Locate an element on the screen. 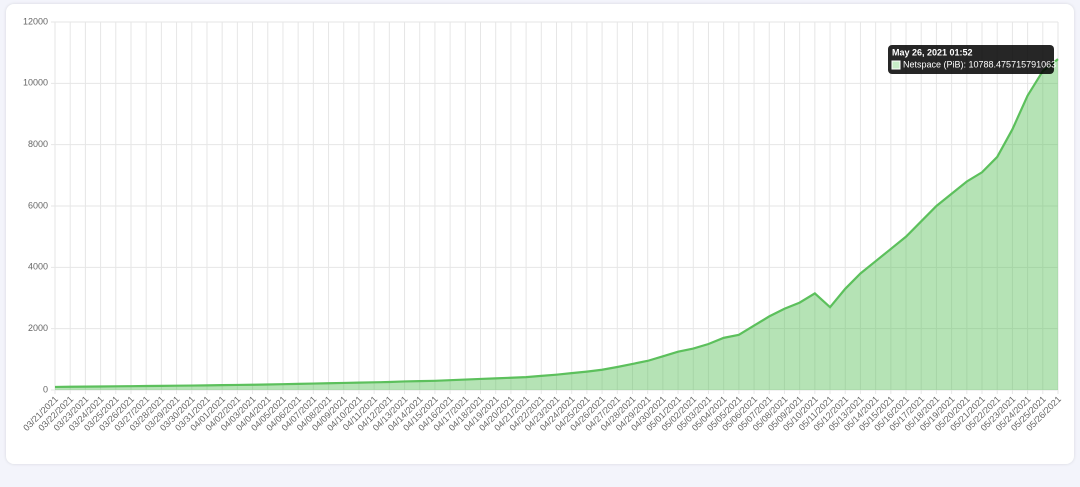 The height and width of the screenshot is (487, 1080). tooltip-swatch is located at coordinates (896, 65).